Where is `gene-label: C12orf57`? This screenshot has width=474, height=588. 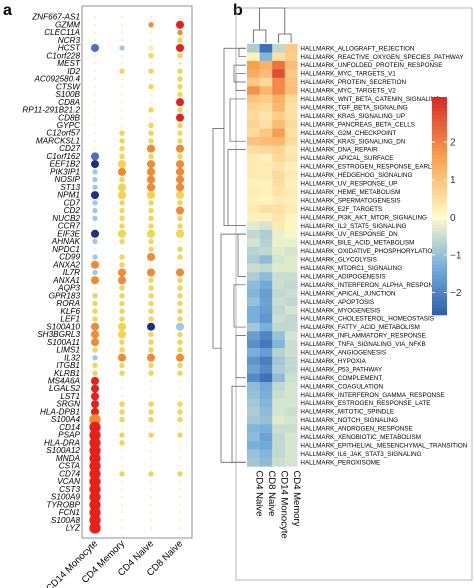
gene-label: C12orf57 is located at coordinates (63, 133).